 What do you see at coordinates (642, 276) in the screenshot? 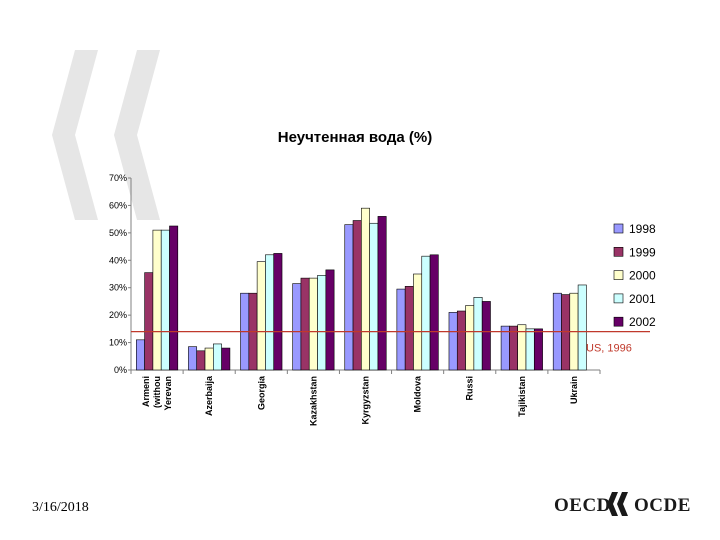
I see `legend-label-2000: 2000` at bounding box center [642, 276].